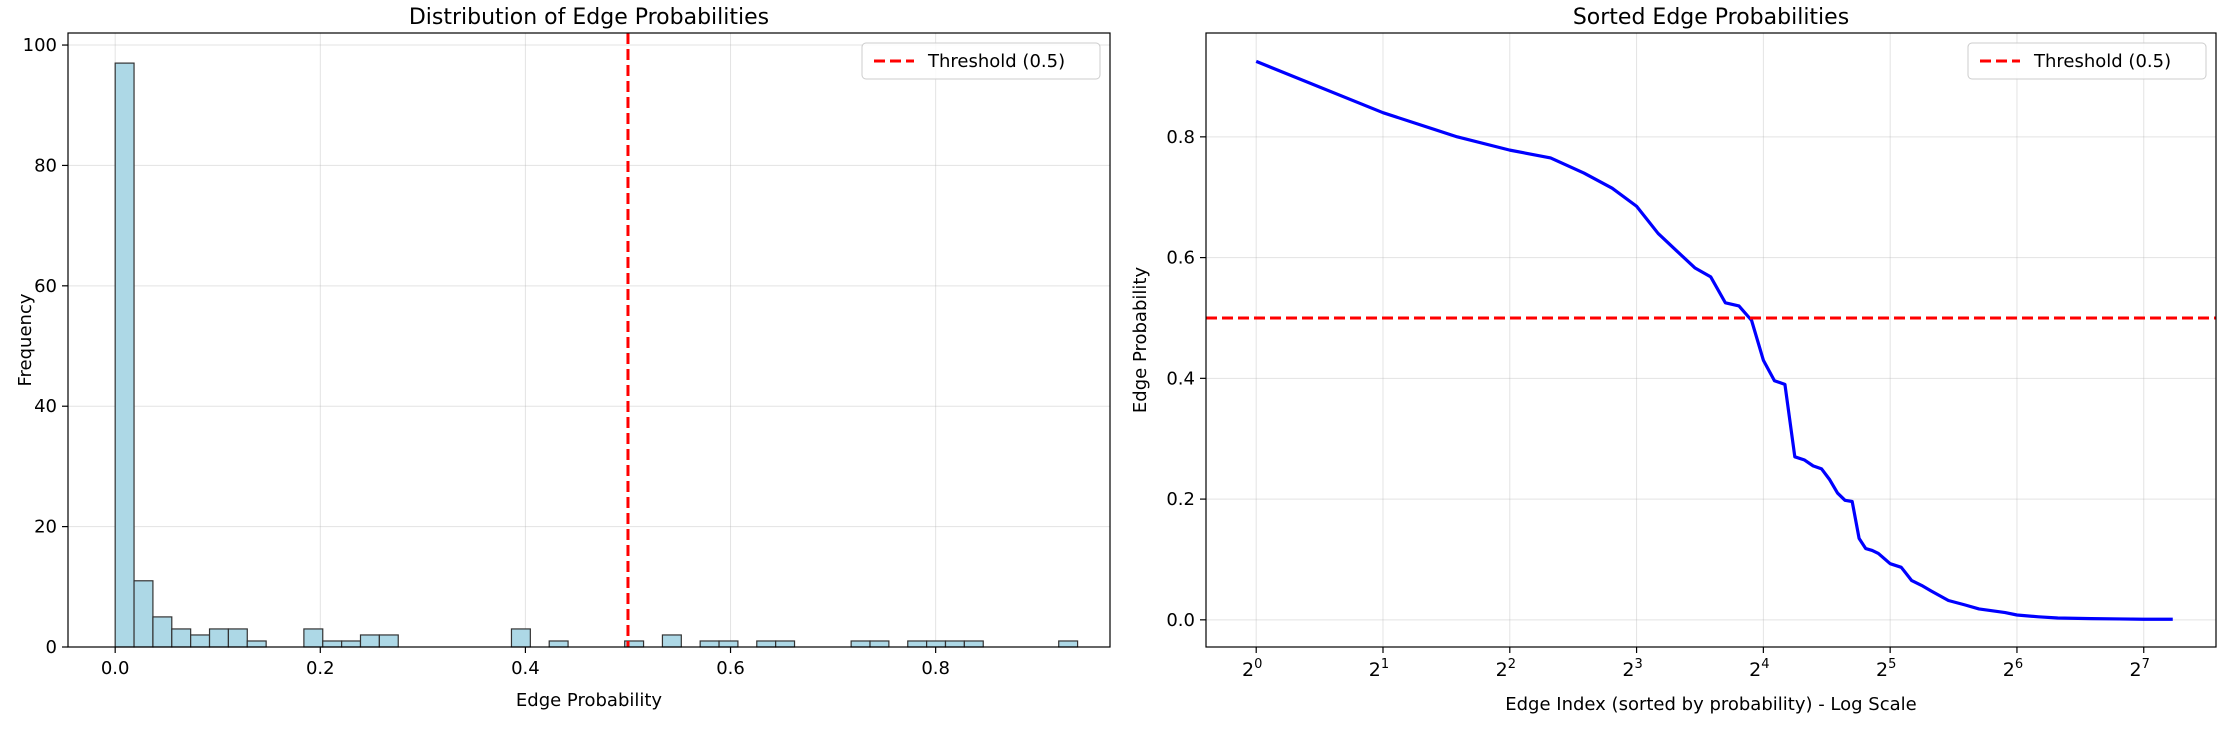 This screenshot has height=729, width=2234. I want to click on x-tick-exponent: 4, so click(1765, 664).